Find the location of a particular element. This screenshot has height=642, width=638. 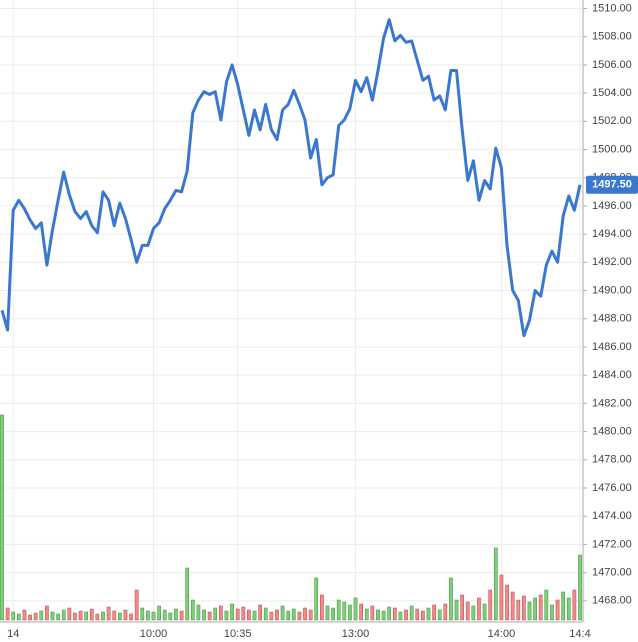

y-tick-label: 1502.00 is located at coordinates (612, 121).